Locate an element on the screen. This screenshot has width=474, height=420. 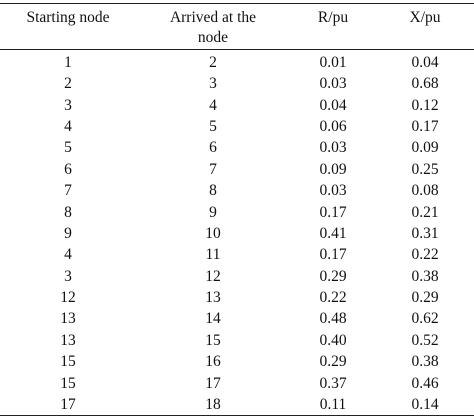
table-row: 12 13 0.22 0.29 is located at coordinates (237, 297).